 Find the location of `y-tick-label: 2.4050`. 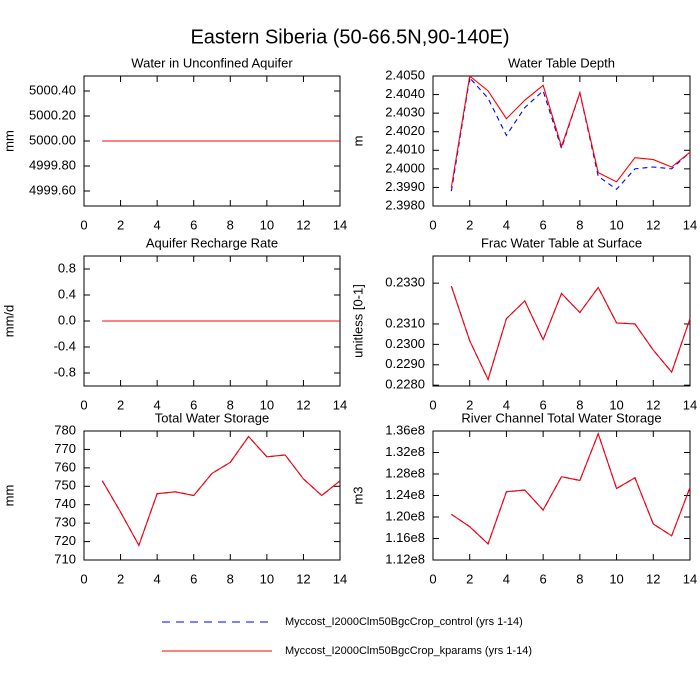

y-tick-label: 2.4050 is located at coordinates (405, 74).